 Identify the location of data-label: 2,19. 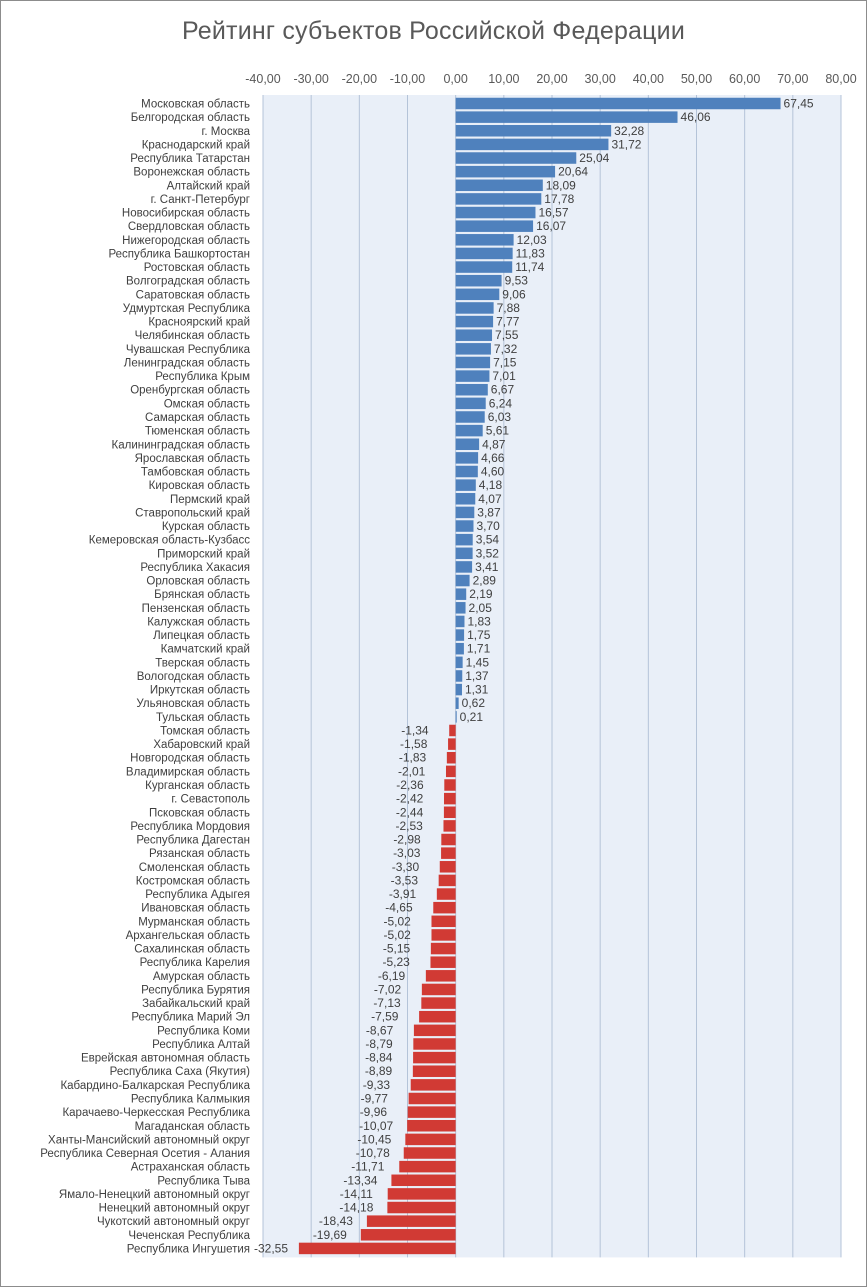
(481, 594).